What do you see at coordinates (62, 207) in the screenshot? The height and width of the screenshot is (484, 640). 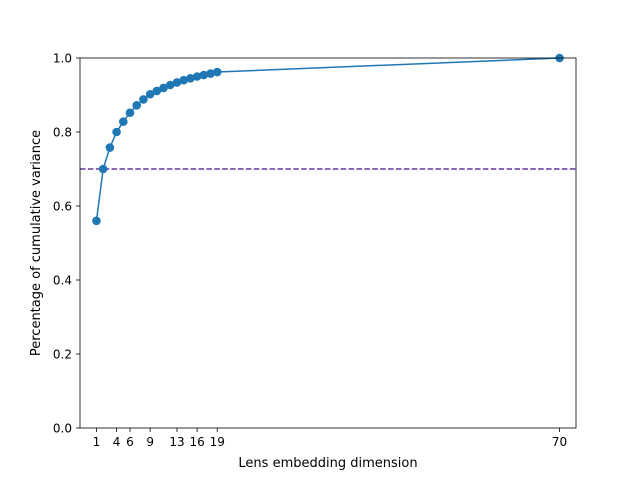 I see `y-tick-label: 0.6` at bounding box center [62, 207].